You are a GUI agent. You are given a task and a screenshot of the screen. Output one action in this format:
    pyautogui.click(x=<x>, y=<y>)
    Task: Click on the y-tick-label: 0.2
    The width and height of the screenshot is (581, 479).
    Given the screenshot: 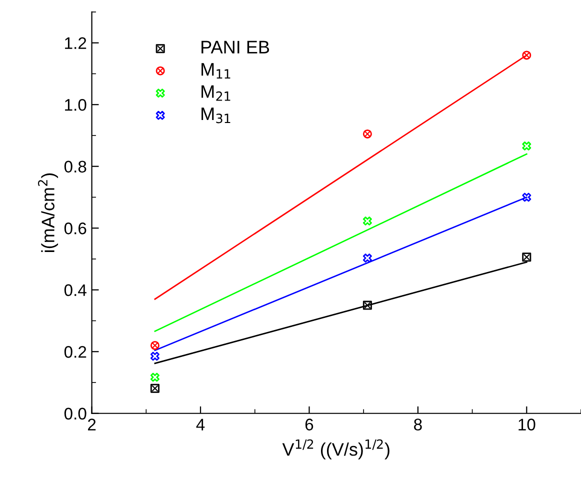 What is the action you would take?
    pyautogui.click(x=75, y=352)
    